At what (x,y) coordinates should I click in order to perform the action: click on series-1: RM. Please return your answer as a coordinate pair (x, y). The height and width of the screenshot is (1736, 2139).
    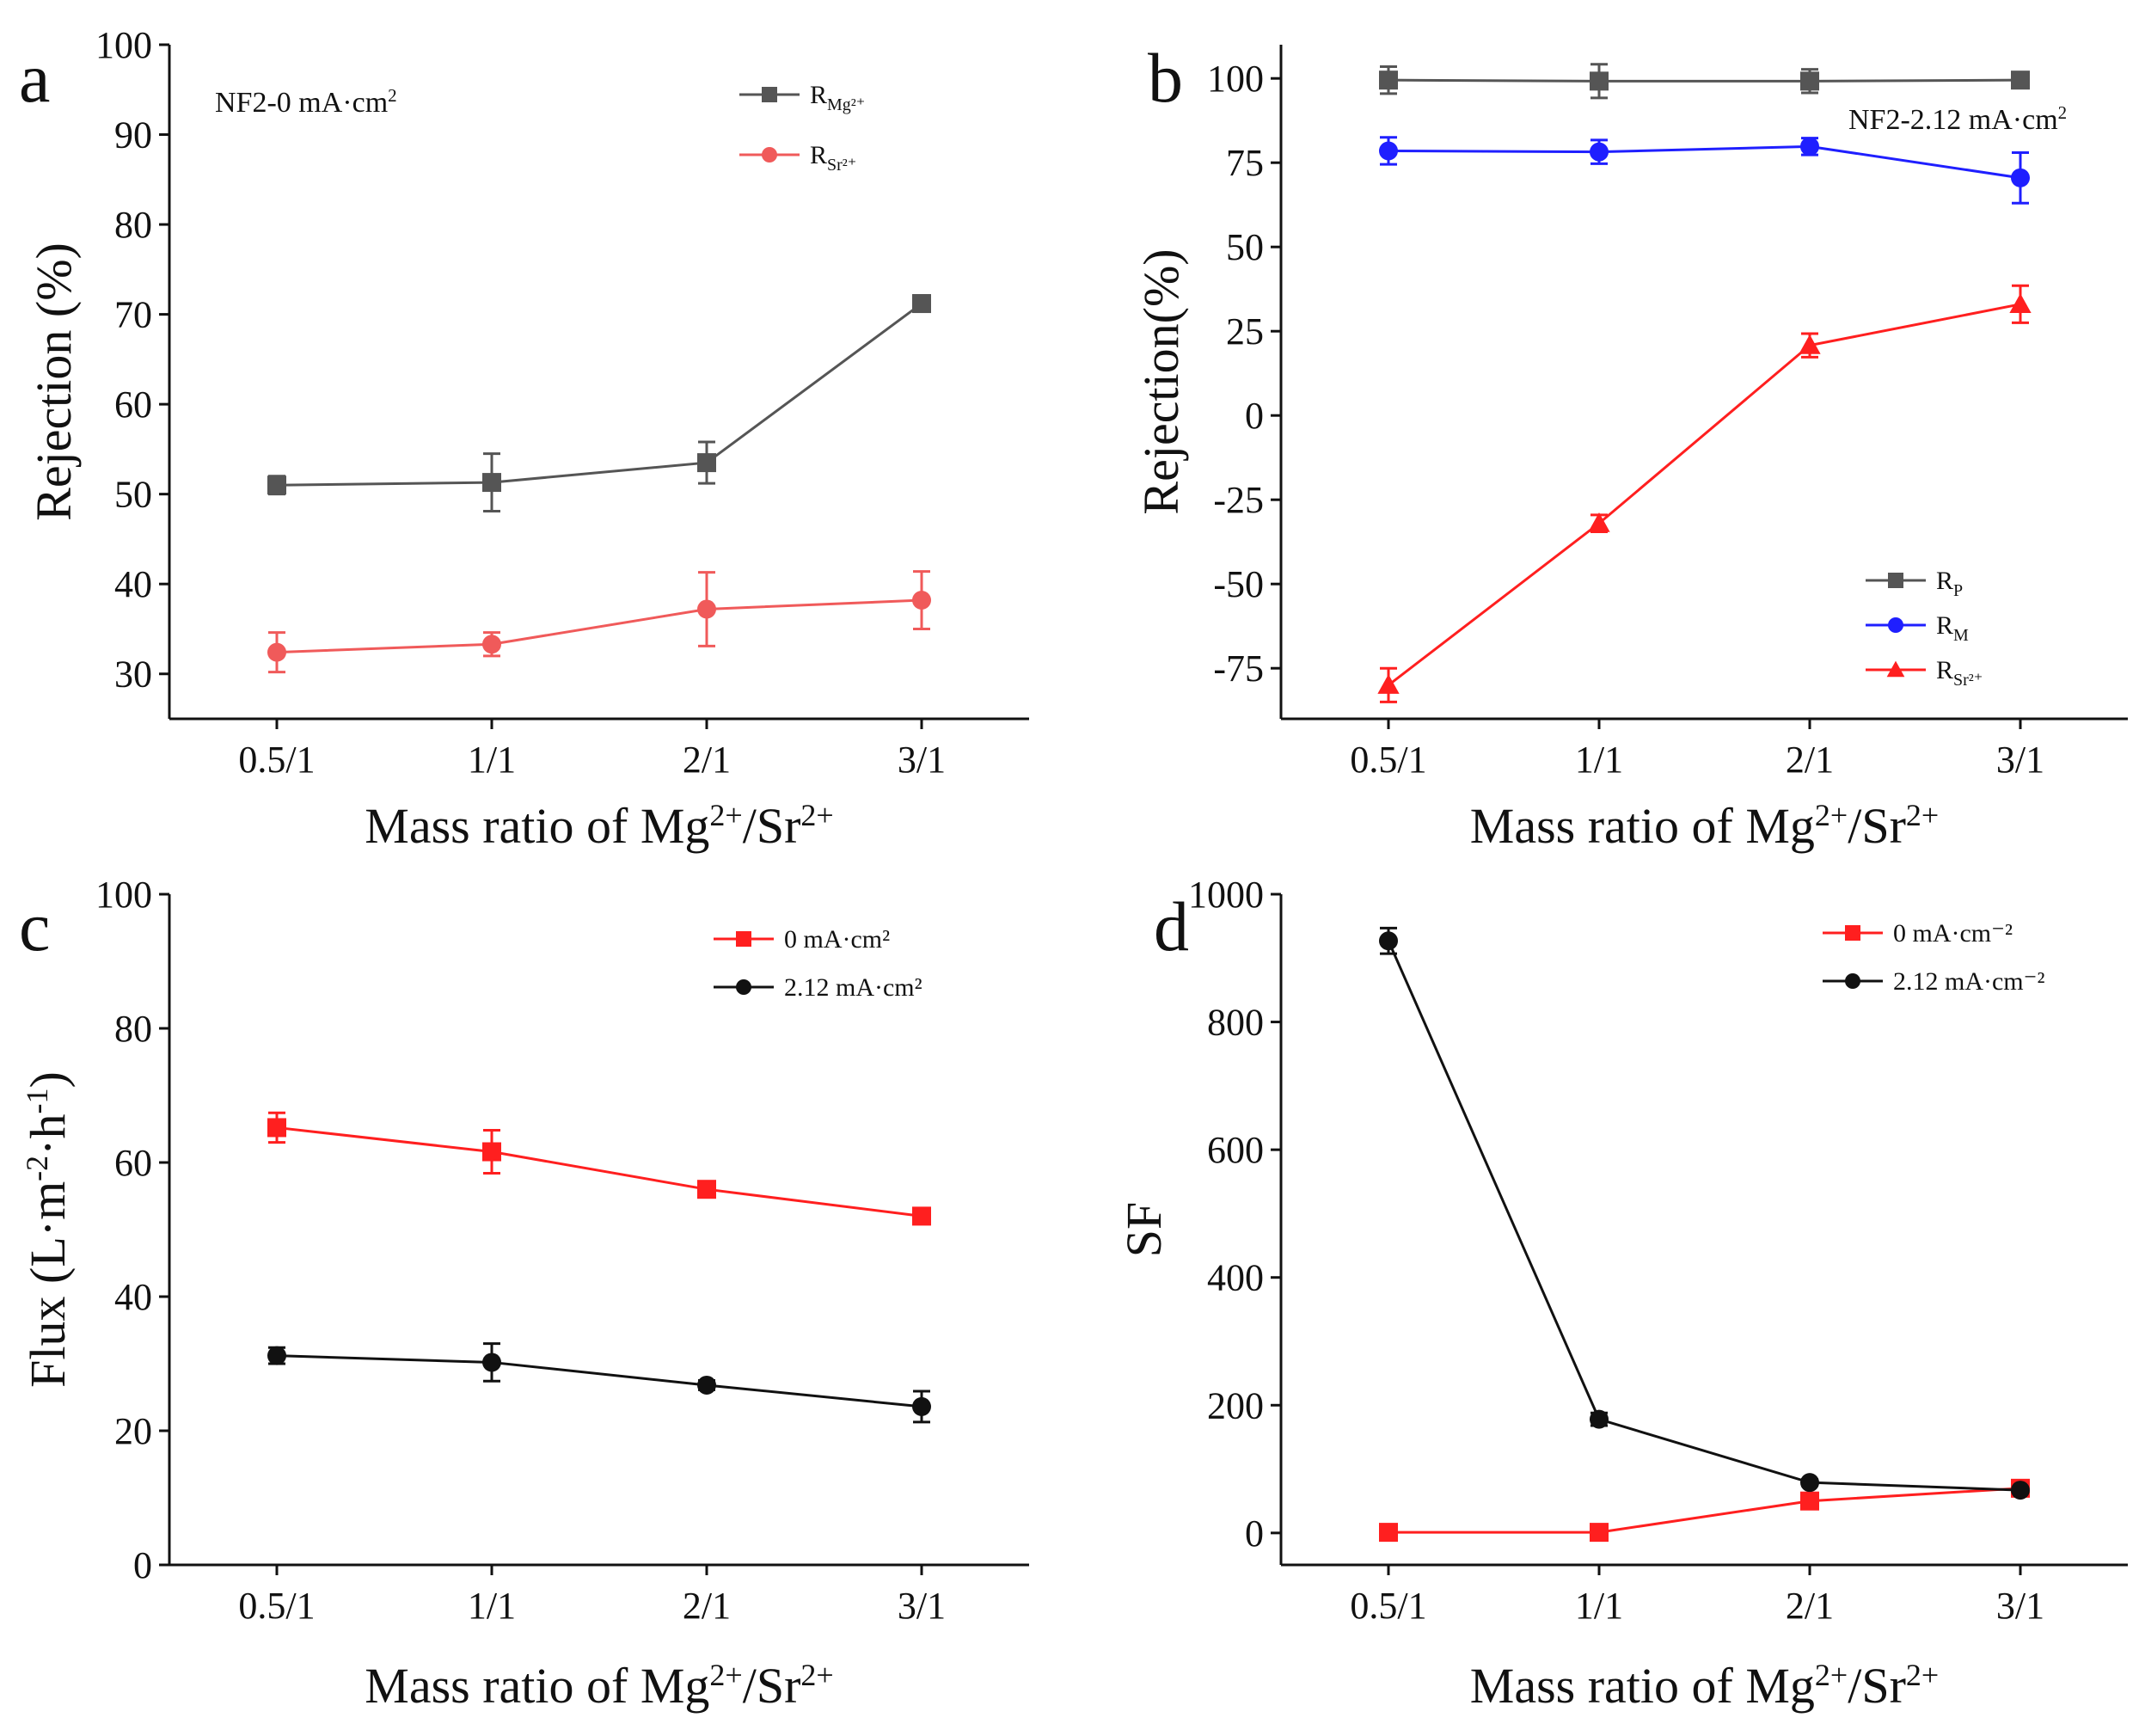
    Looking at the image, I should click on (1704, 390).